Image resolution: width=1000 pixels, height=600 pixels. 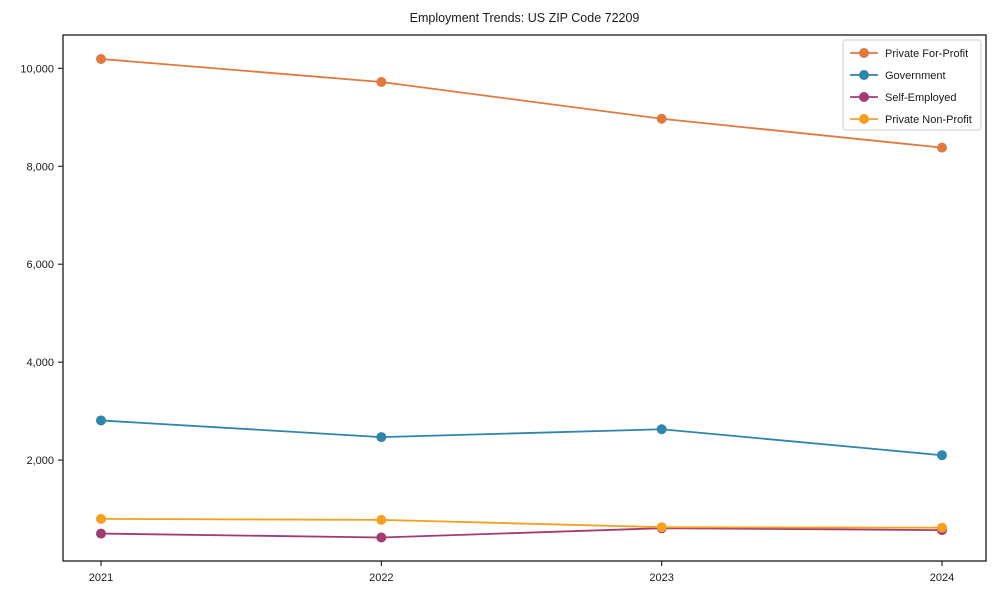 What do you see at coordinates (921, 98) in the screenshot?
I see `legend-label-self-employed: Self-Employed` at bounding box center [921, 98].